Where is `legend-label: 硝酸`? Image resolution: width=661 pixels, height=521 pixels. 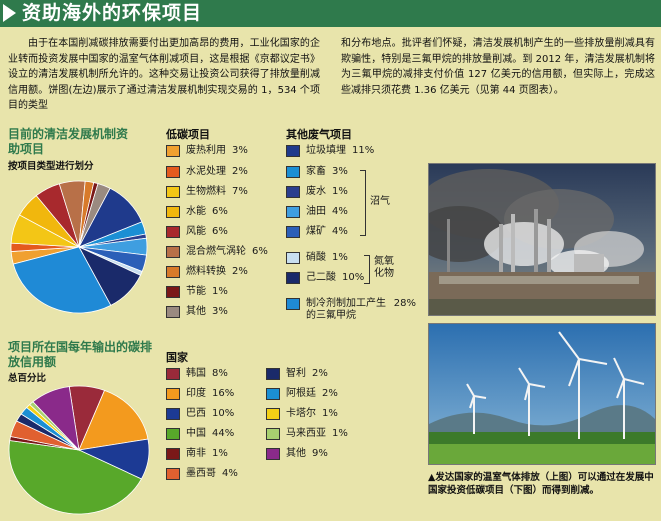 legend-label: 硝酸 is located at coordinates (316, 257).